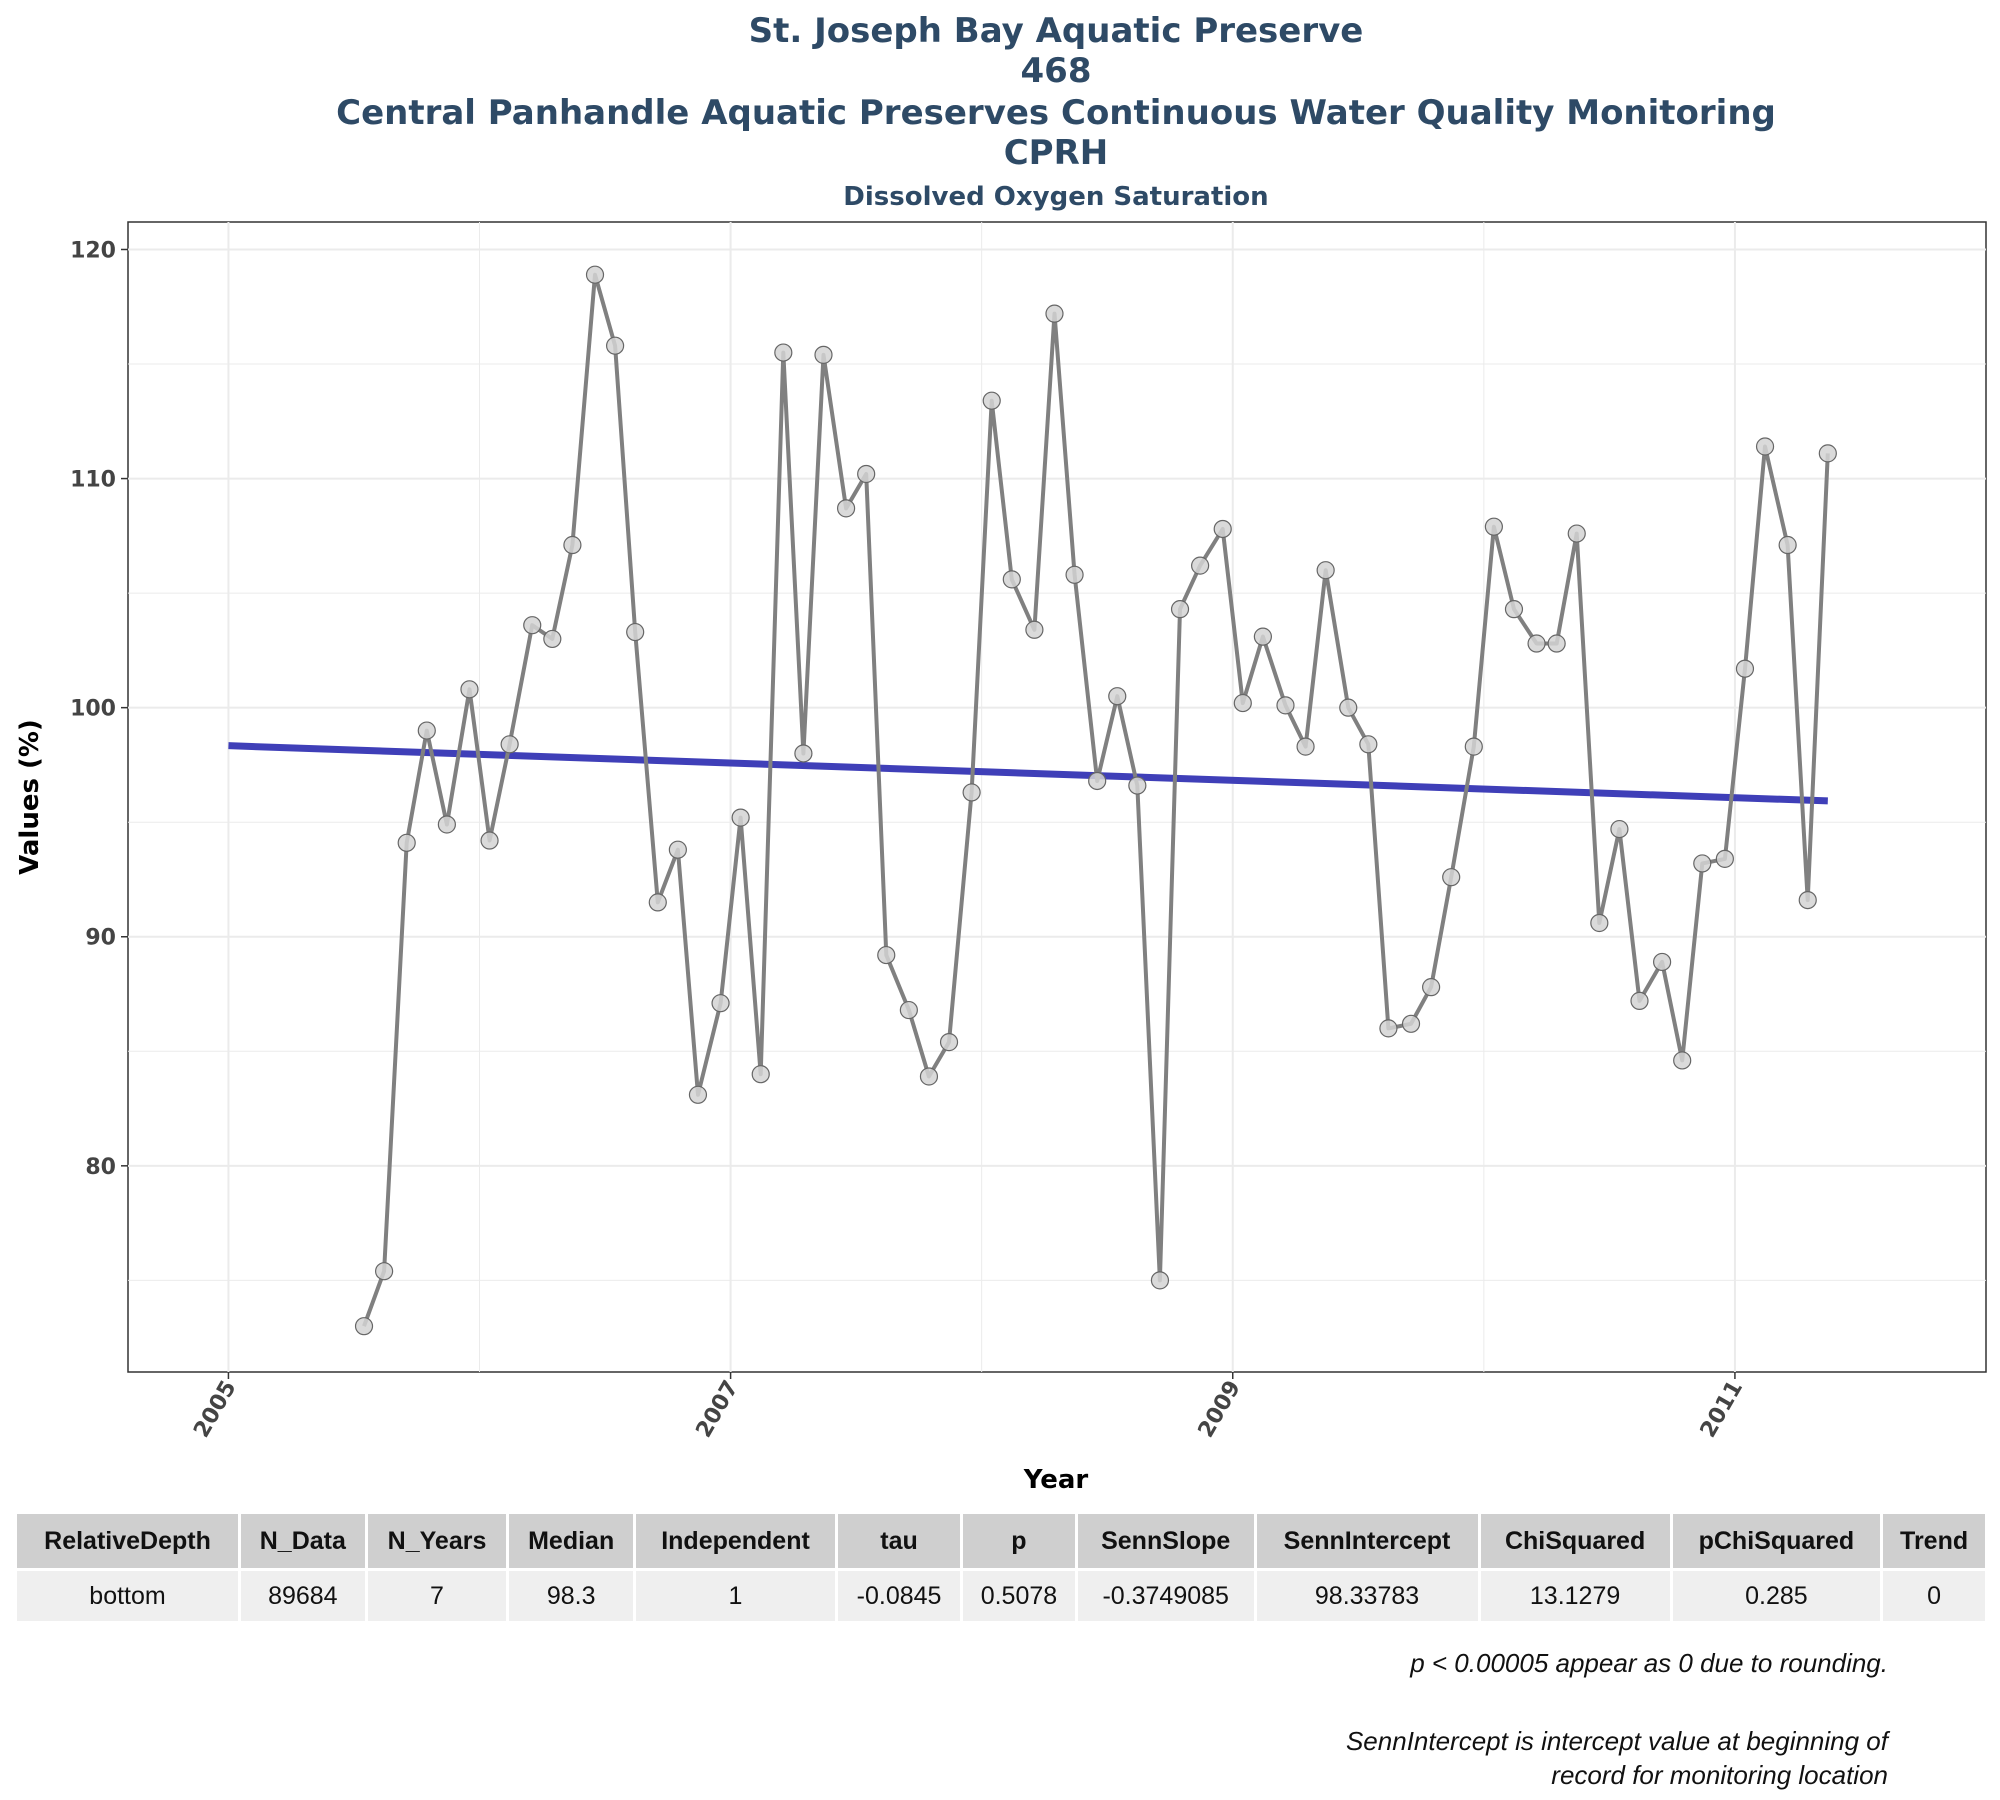  What do you see at coordinates (93, 480) in the screenshot?
I see `y-tick-label: 110` at bounding box center [93, 480].